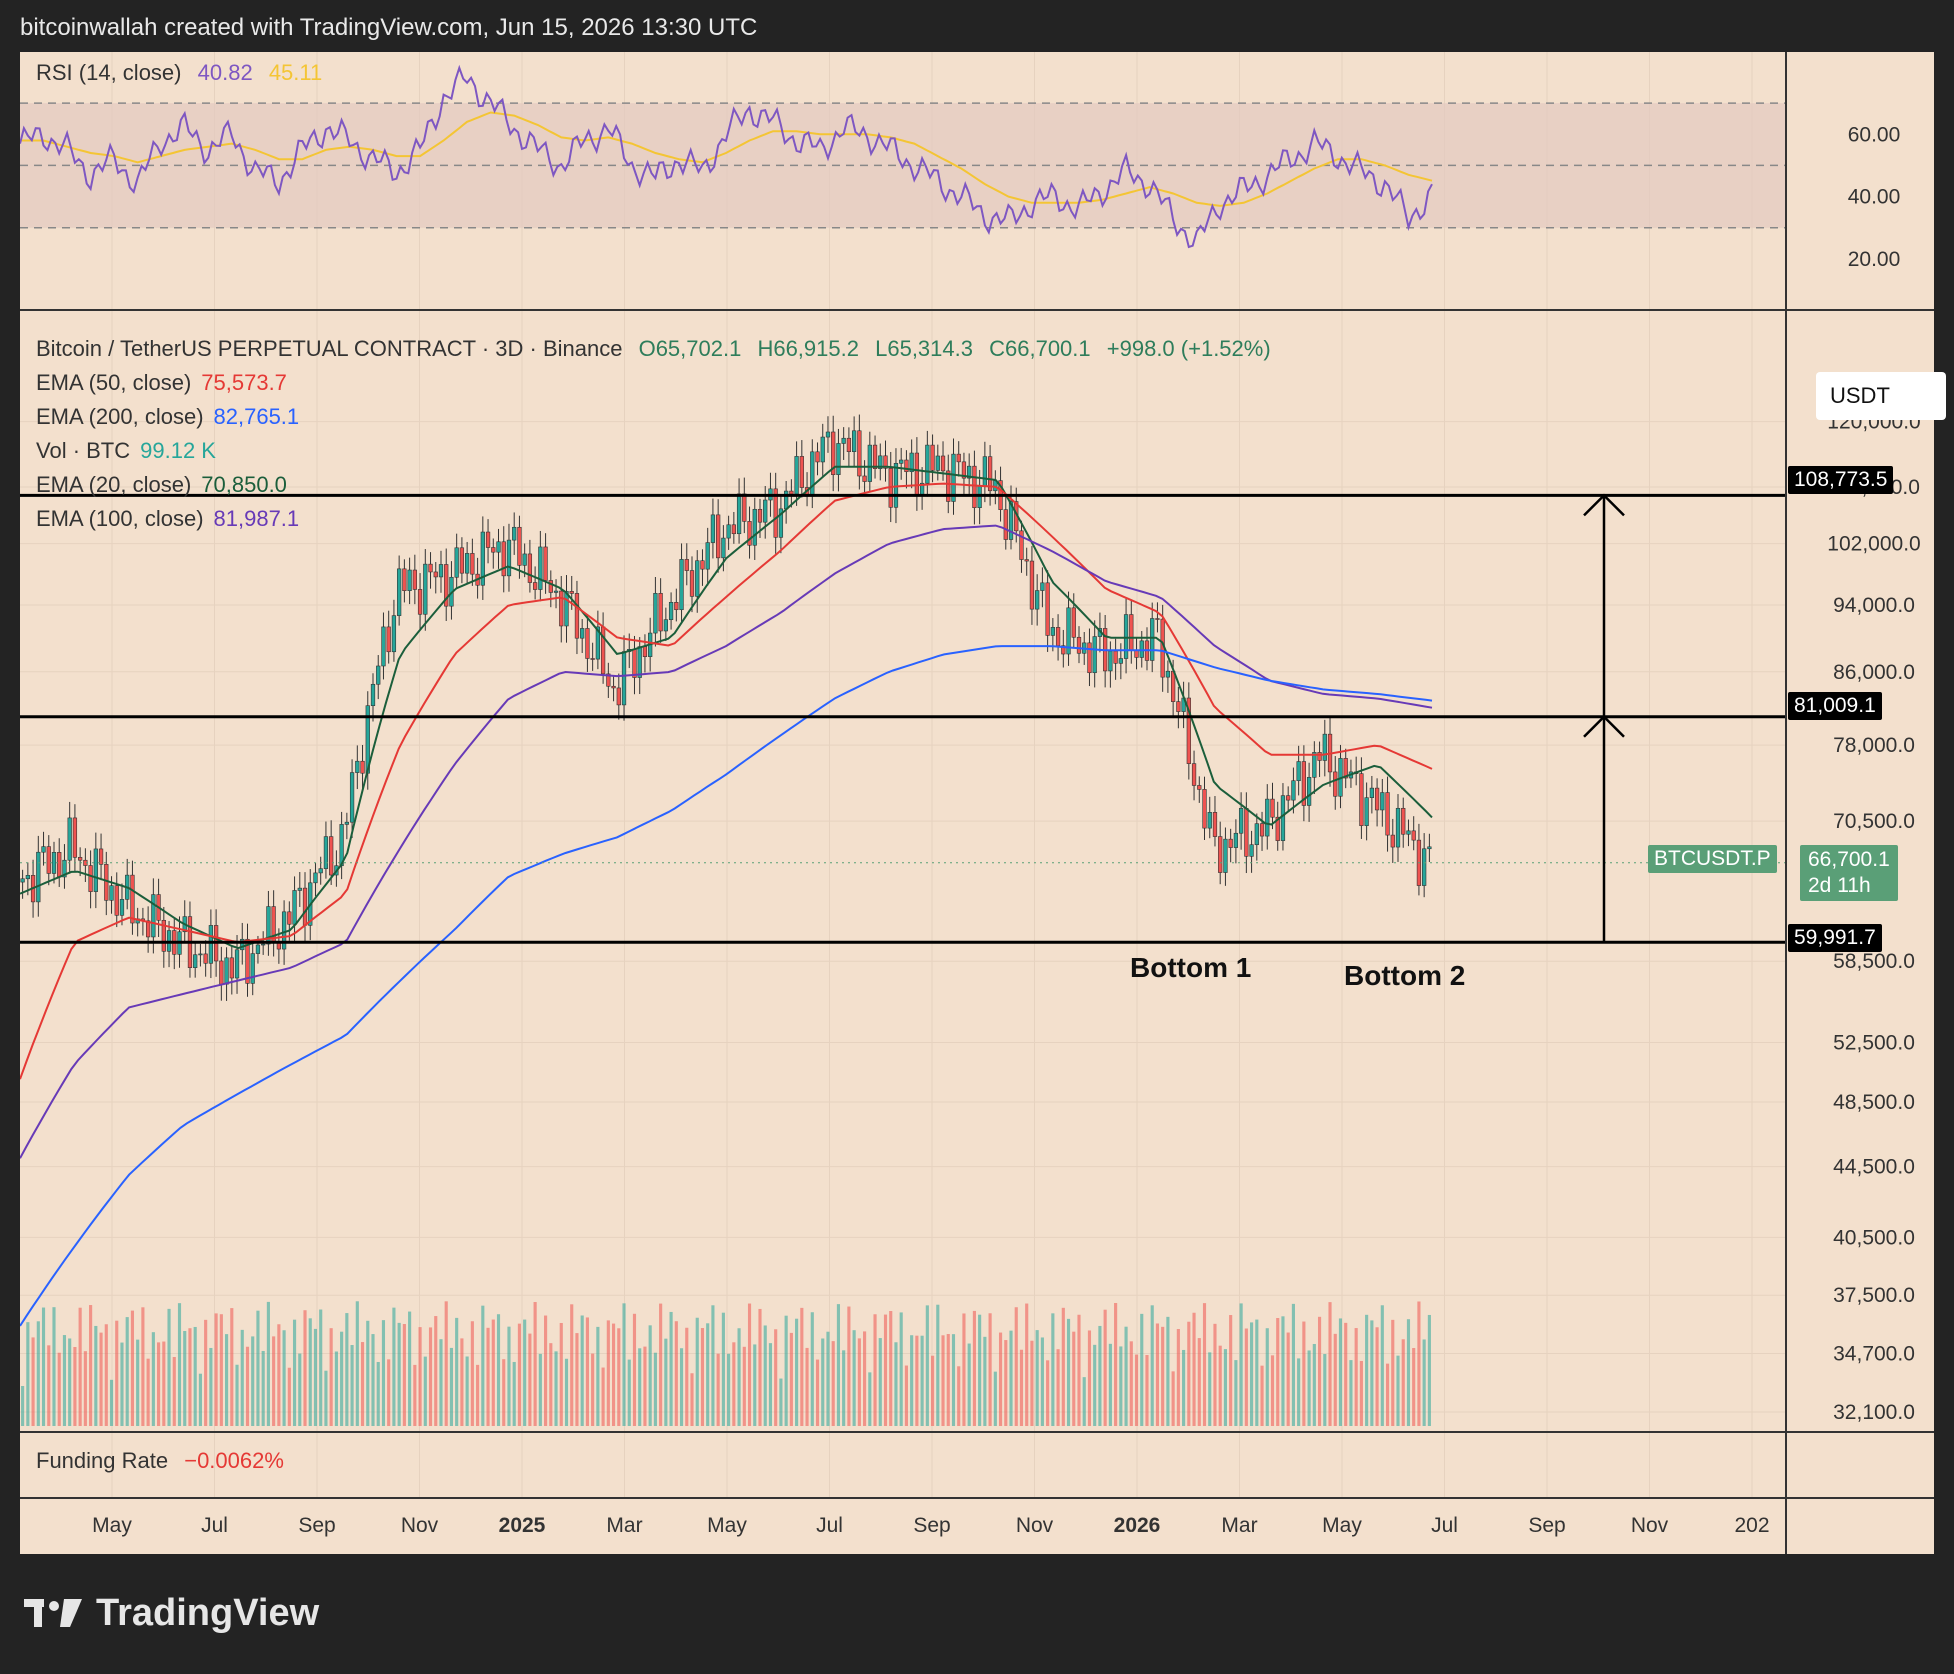 Image resolution: width=1954 pixels, height=1674 pixels. What do you see at coordinates (1849, 859) in the screenshot?
I see `last-price: 66,700.1` at bounding box center [1849, 859].